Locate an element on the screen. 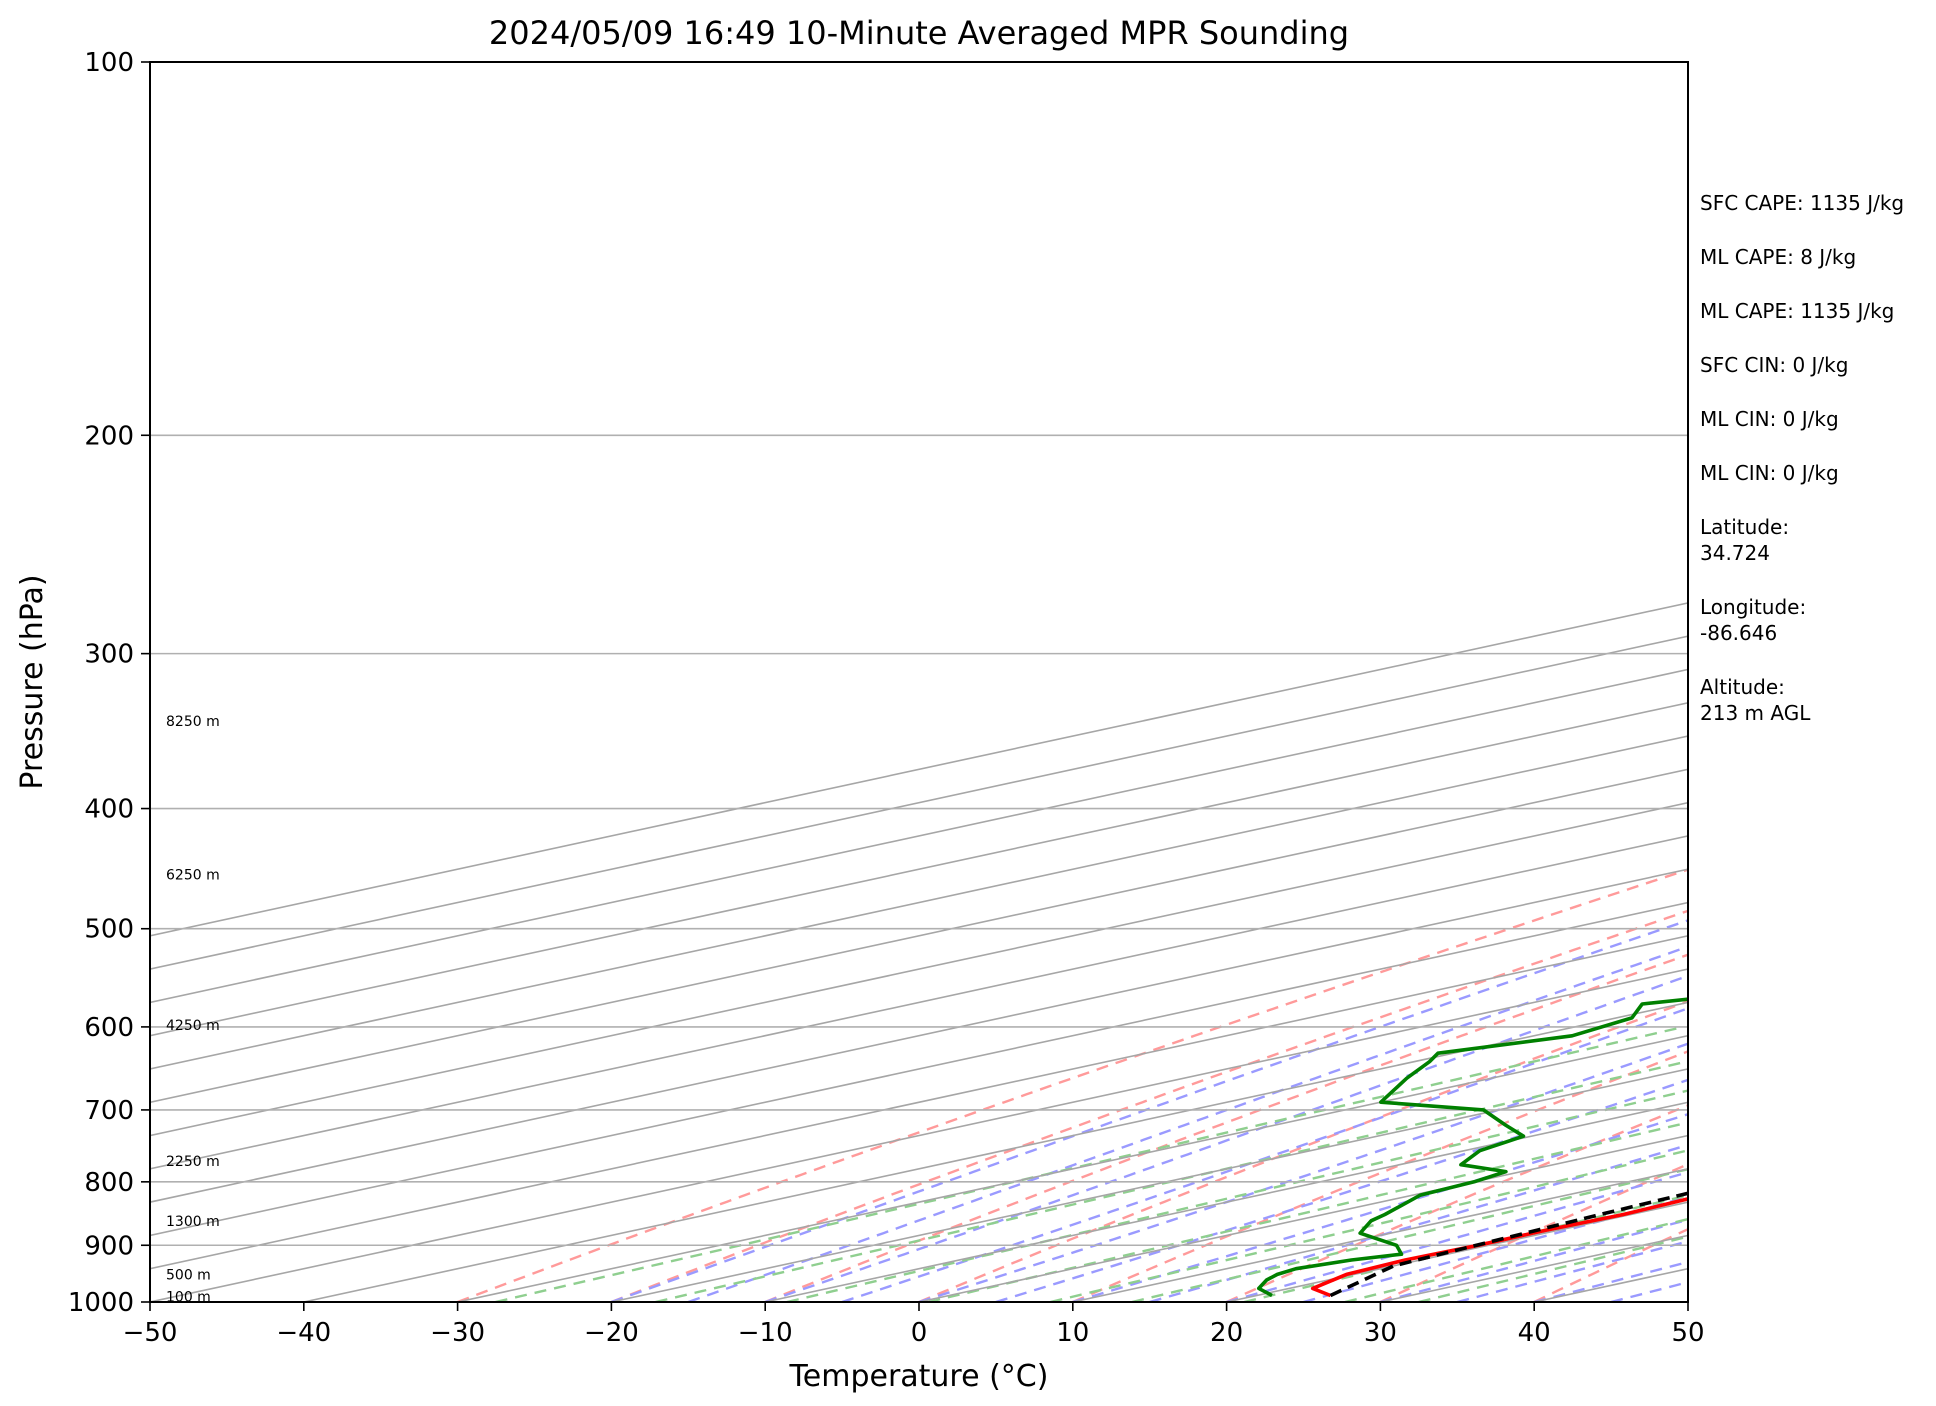 The width and height of the screenshot is (1936, 1406). y-tick-label: 200 is located at coordinates (109, 436).